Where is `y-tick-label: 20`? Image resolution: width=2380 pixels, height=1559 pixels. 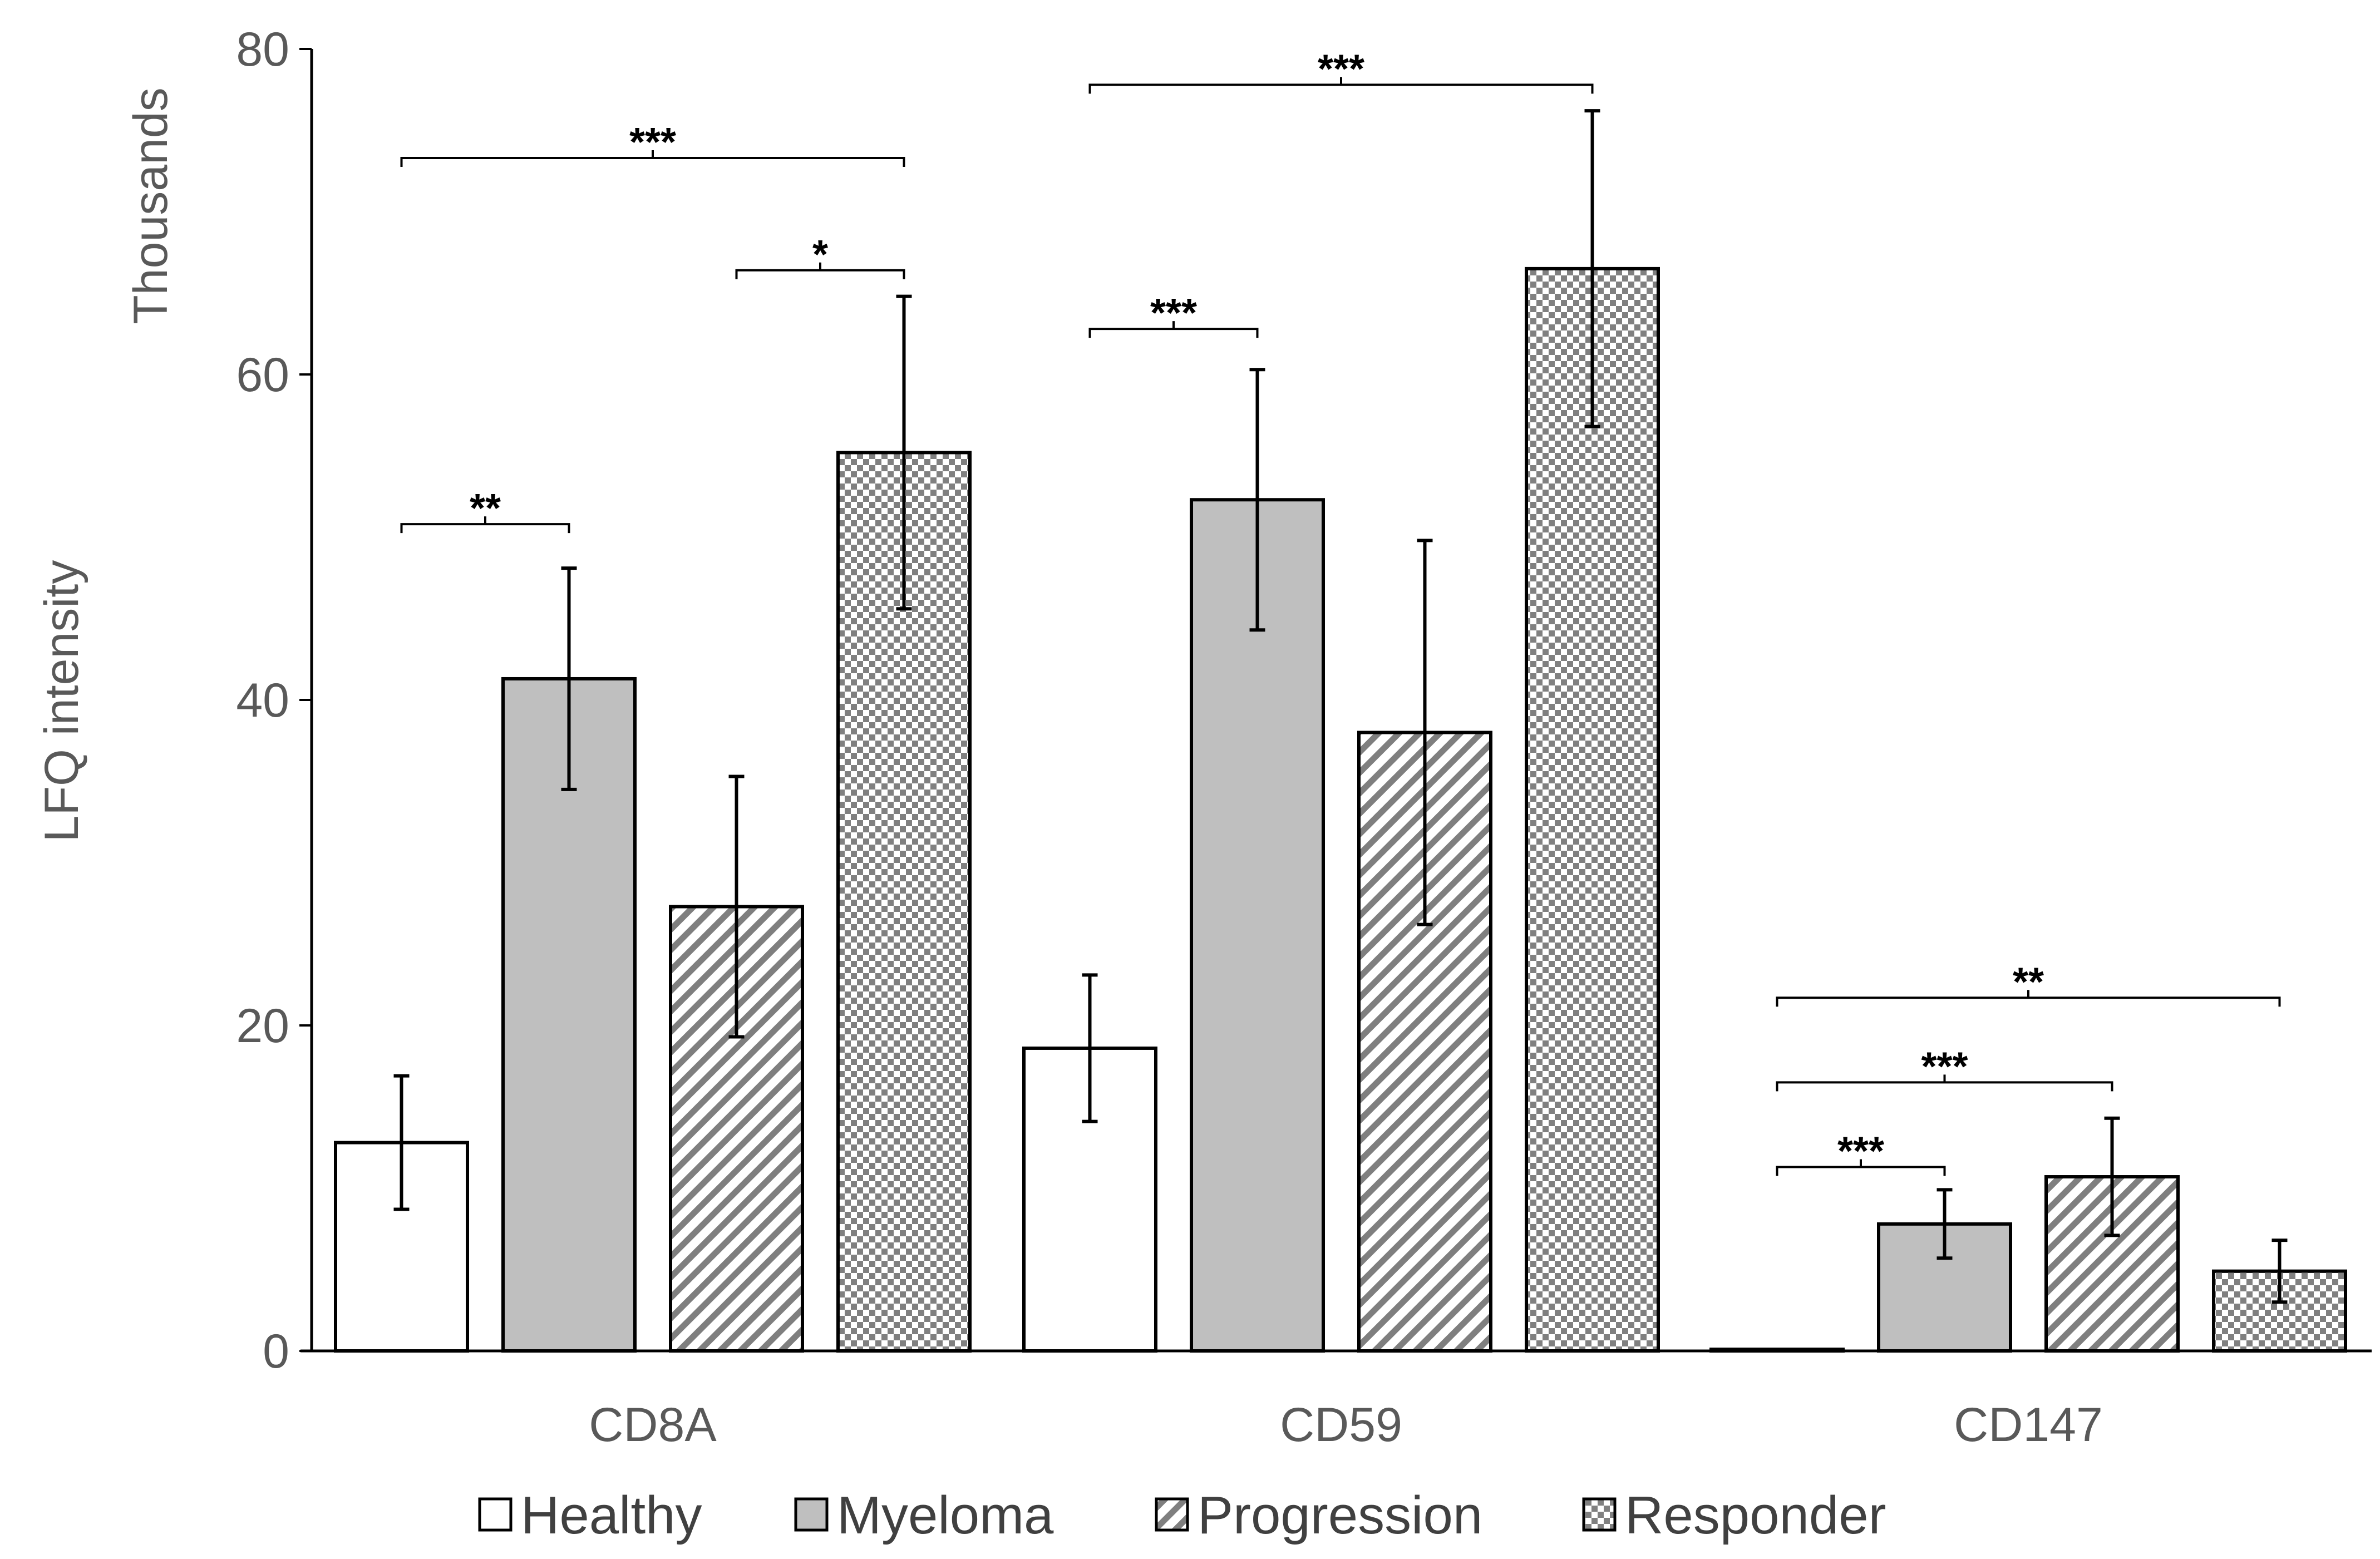 y-tick-label: 20 is located at coordinates (262, 1026).